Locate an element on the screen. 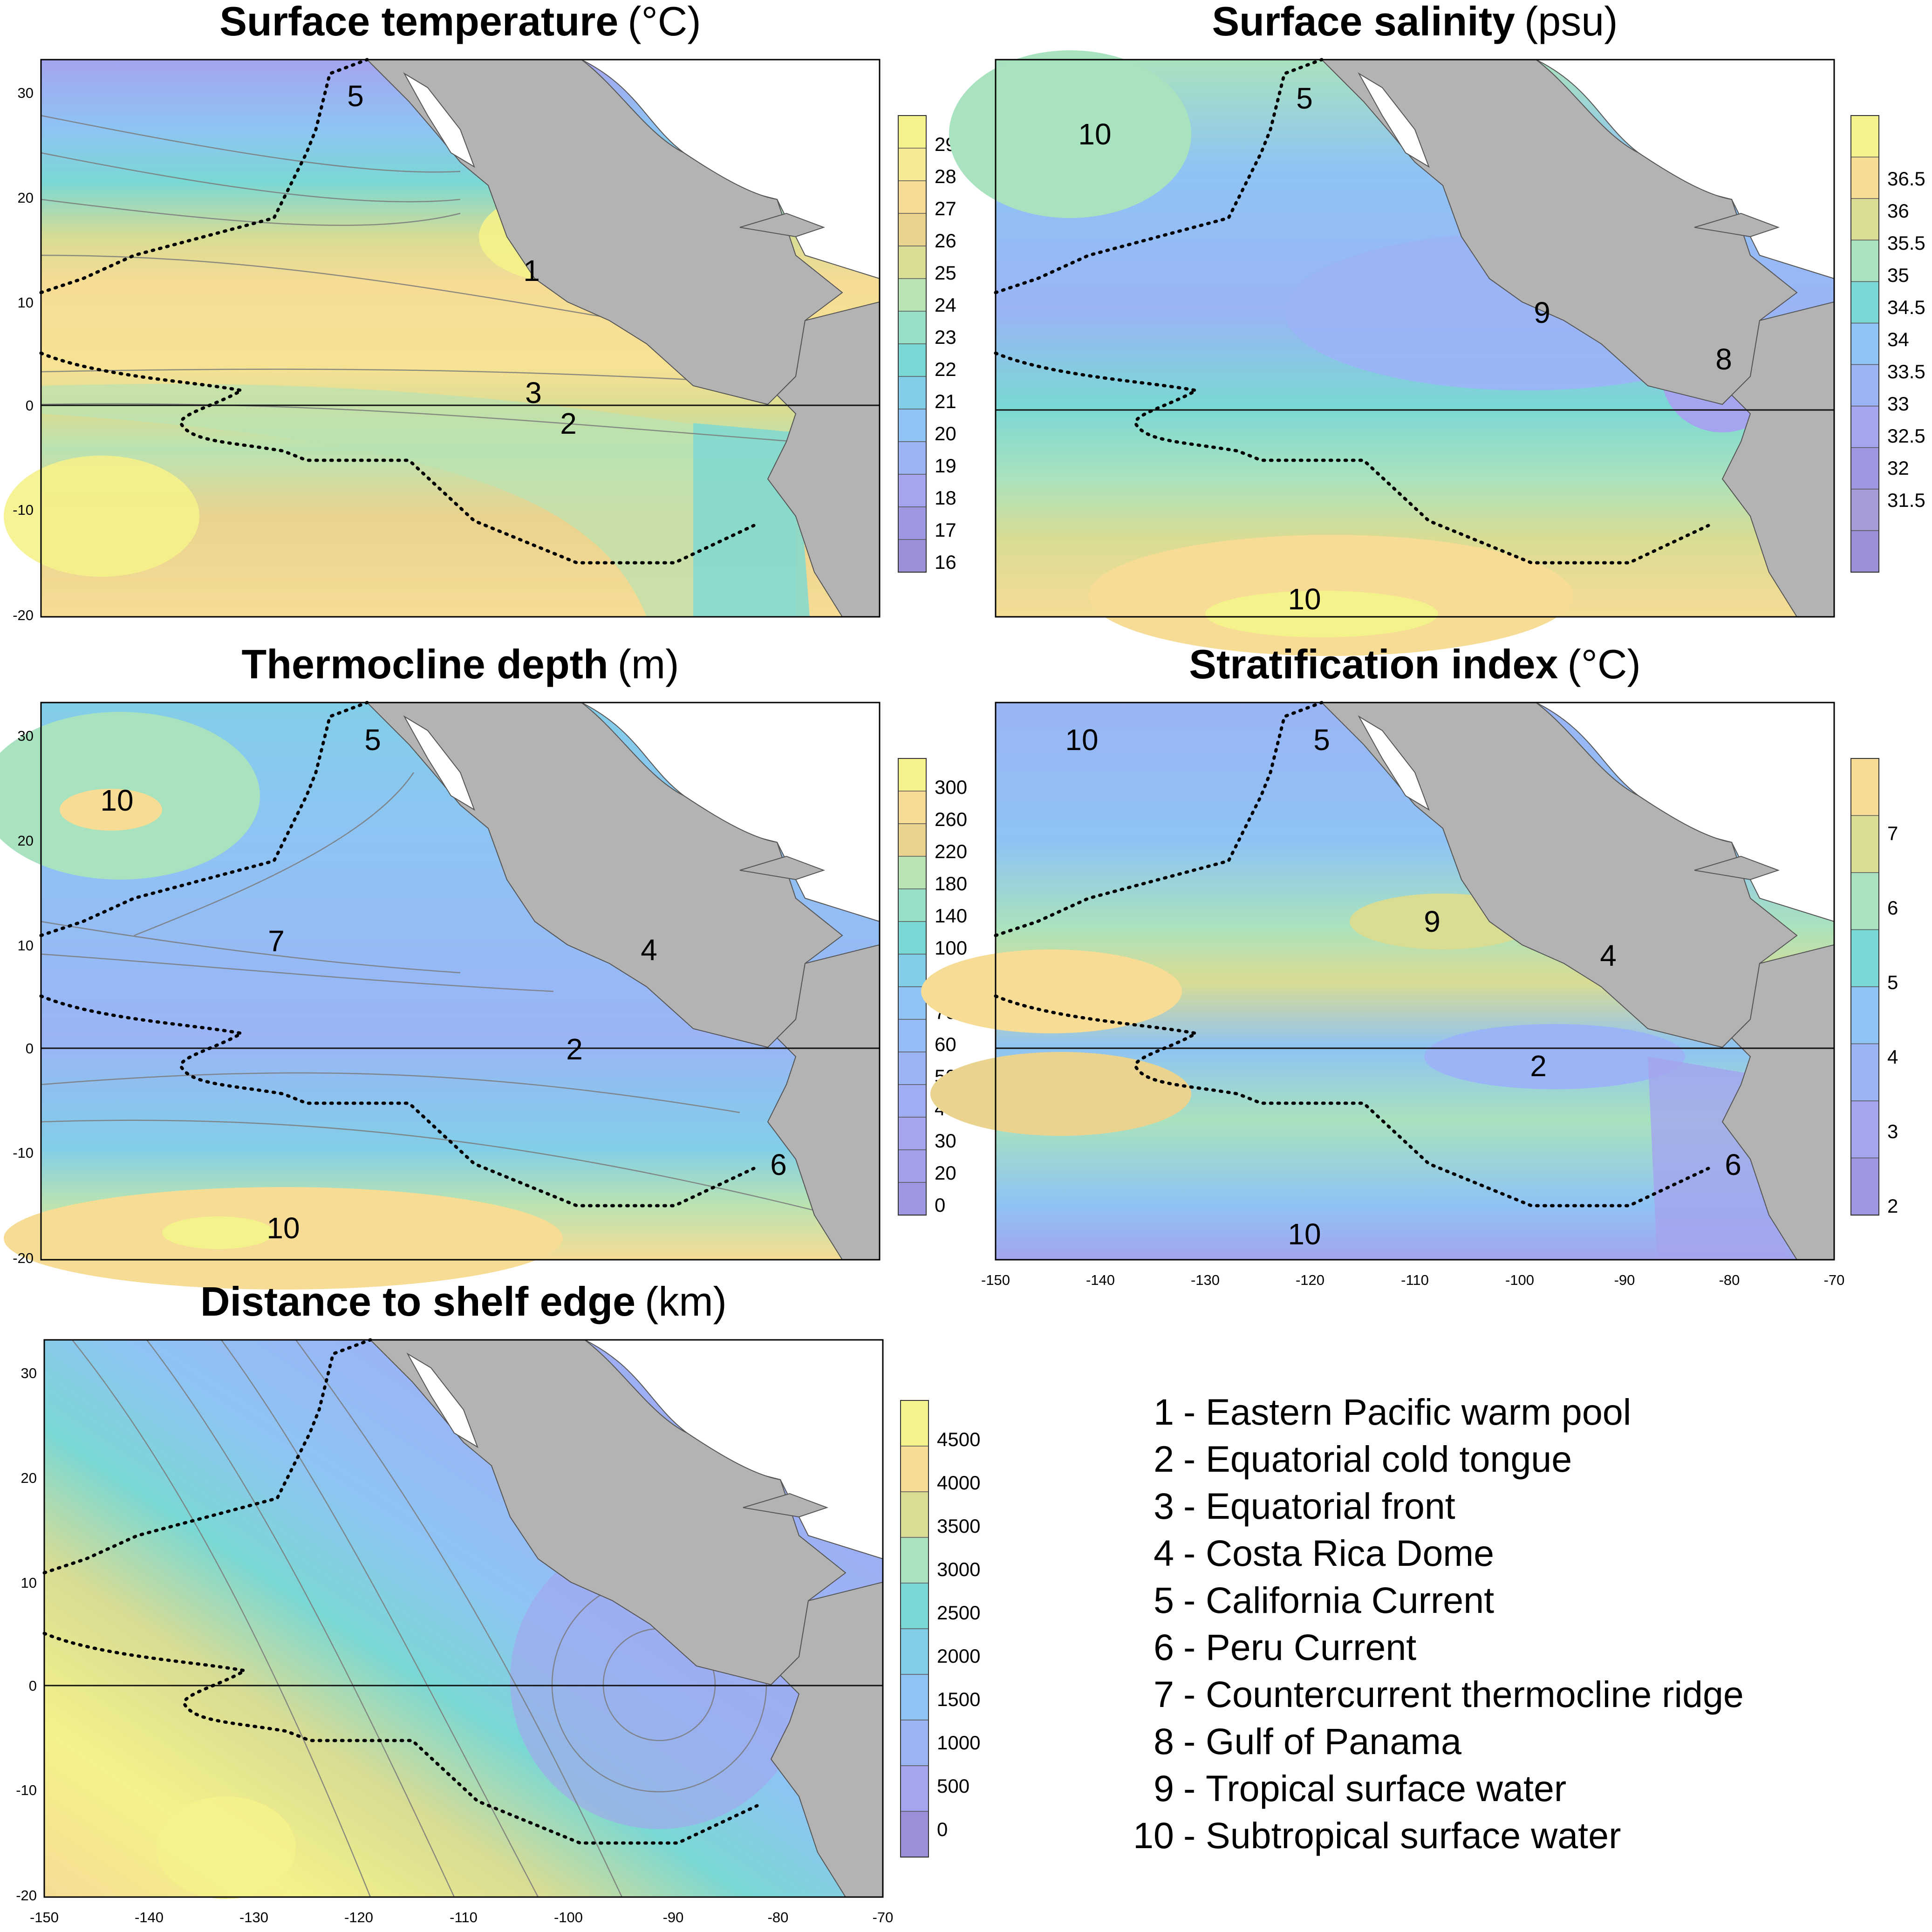 The height and width of the screenshot is (1932, 1932). region-label: 3 is located at coordinates (533, 393).